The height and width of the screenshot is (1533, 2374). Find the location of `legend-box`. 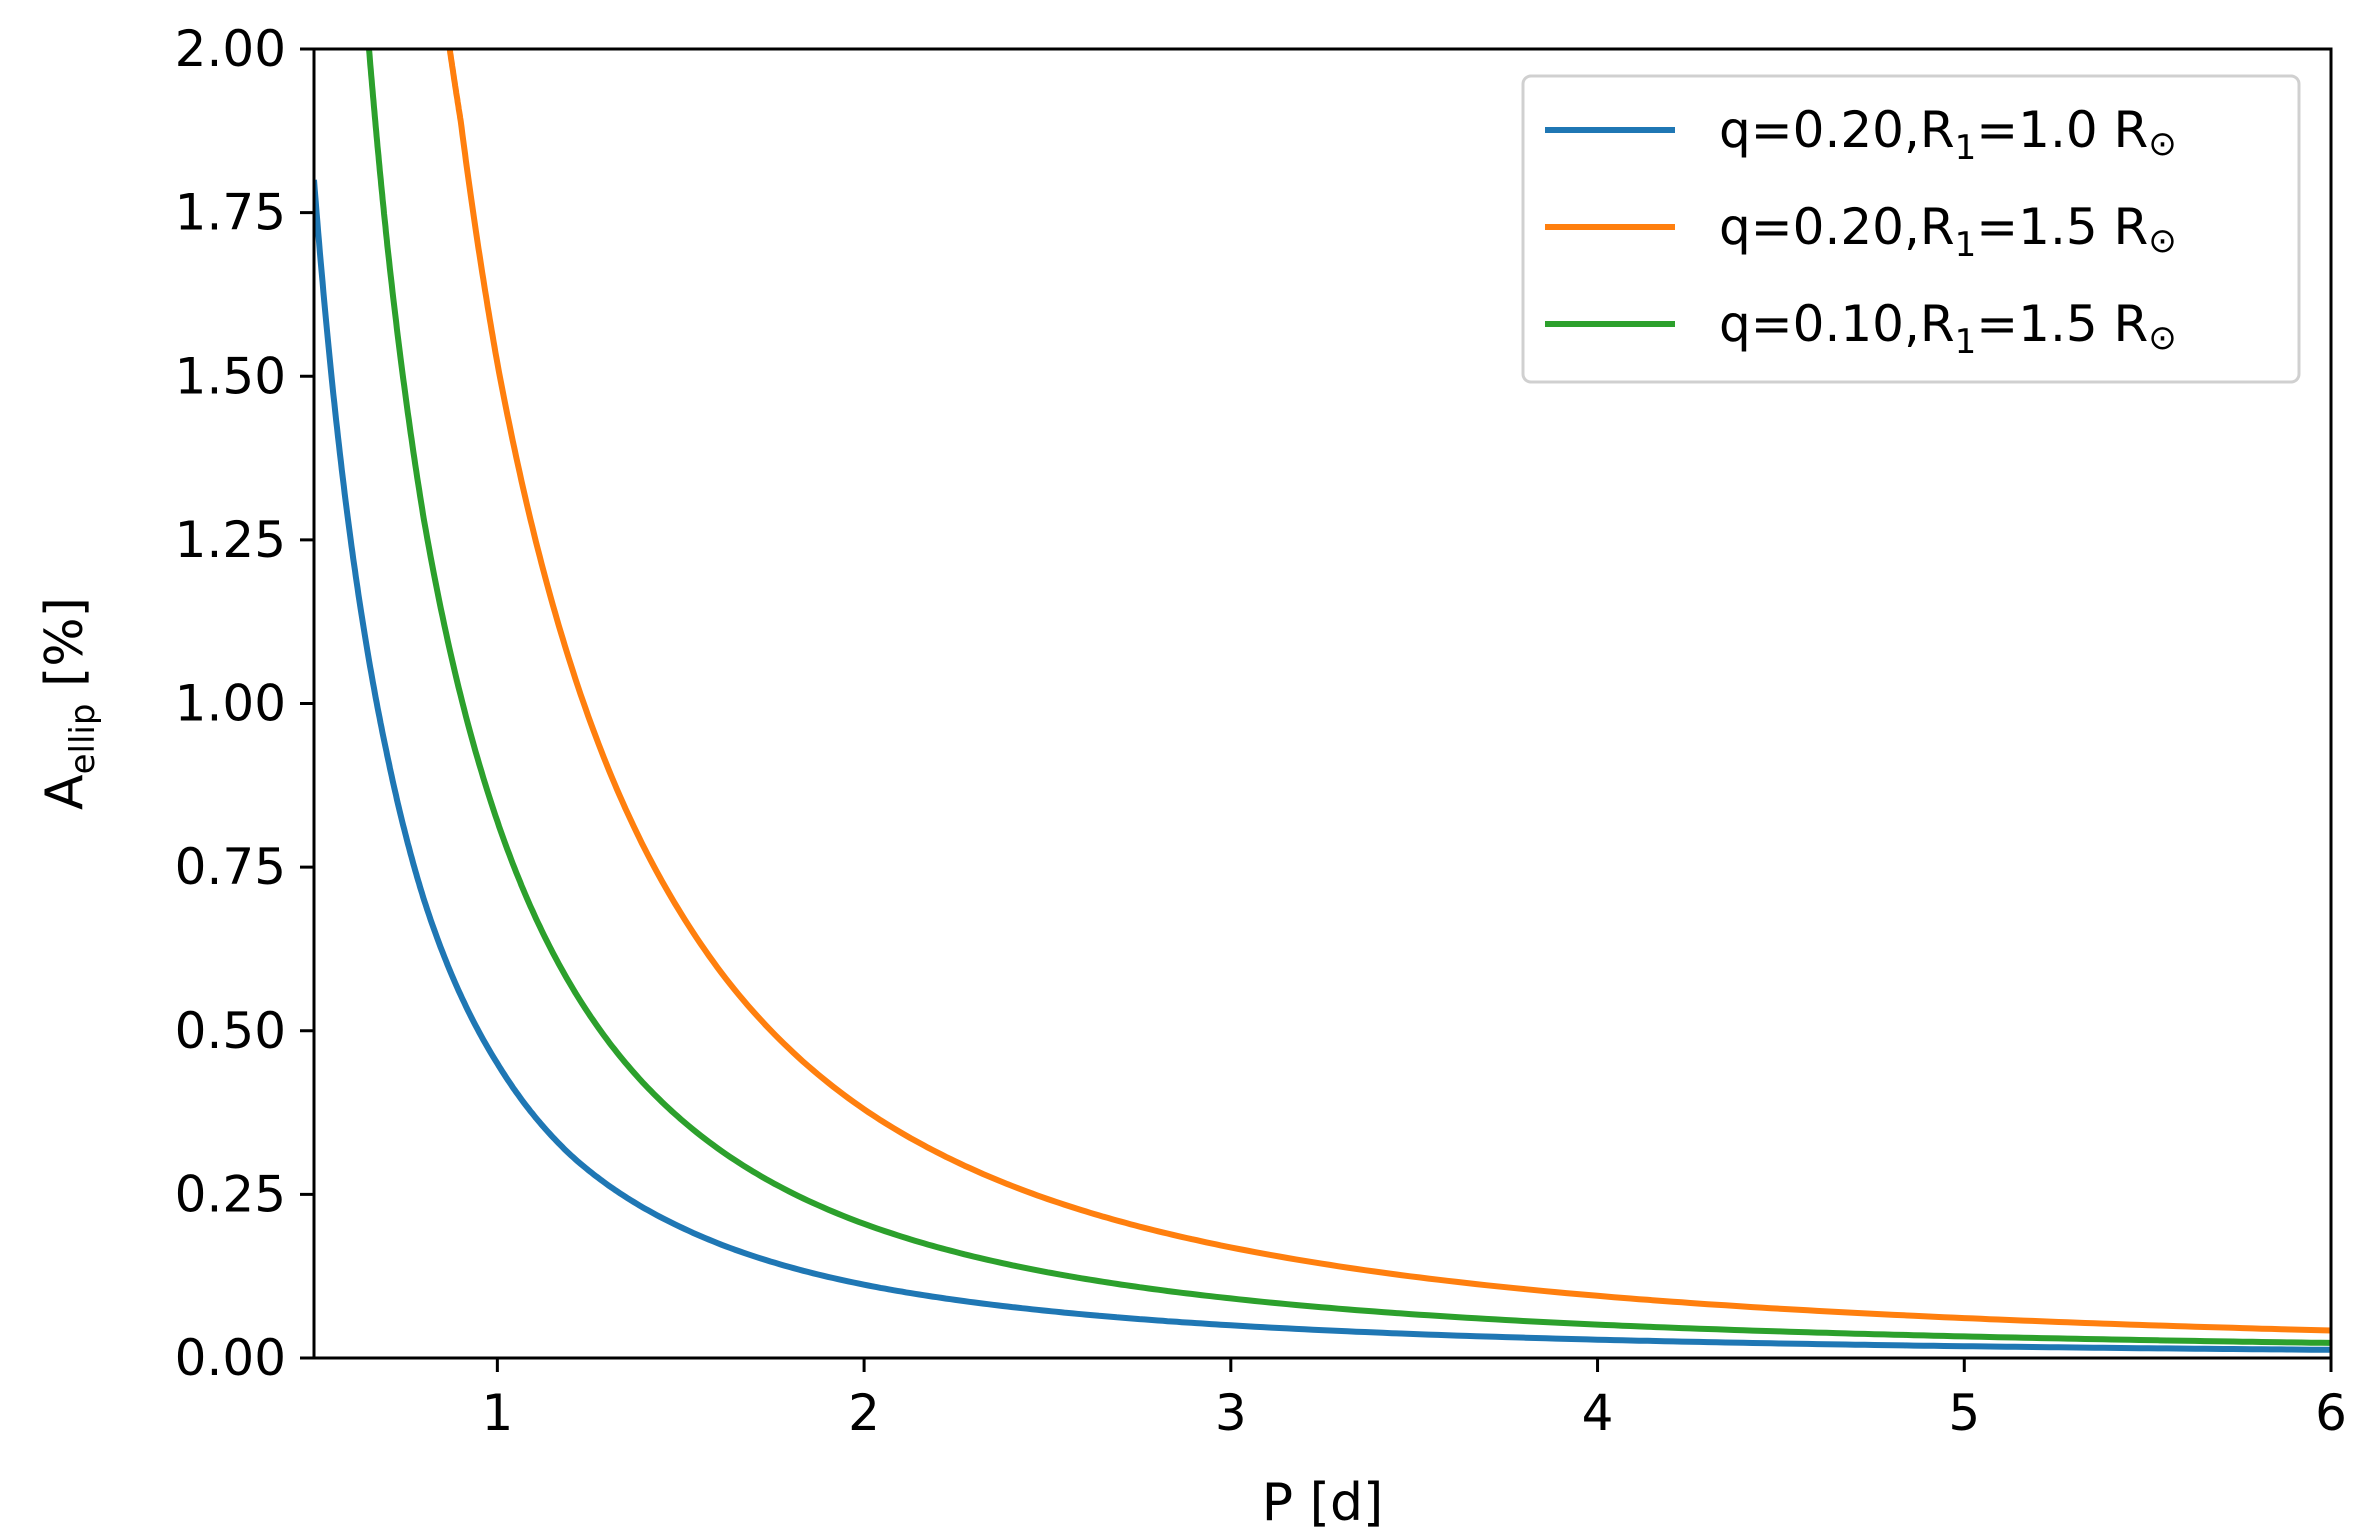

legend-box is located at coordinates (1911, 229).